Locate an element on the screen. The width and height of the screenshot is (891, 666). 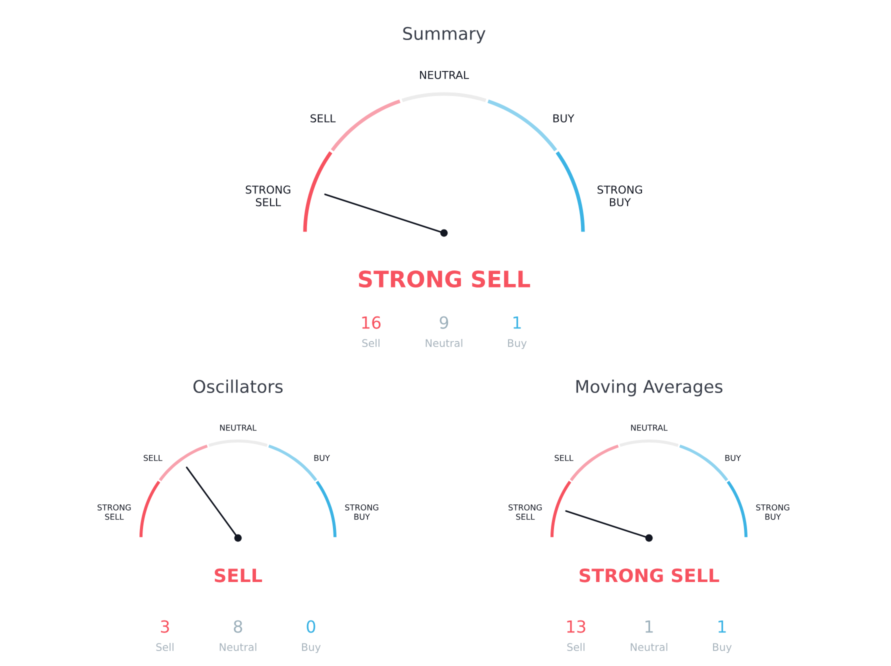
text: 0 is located at coordinates (311, 626).